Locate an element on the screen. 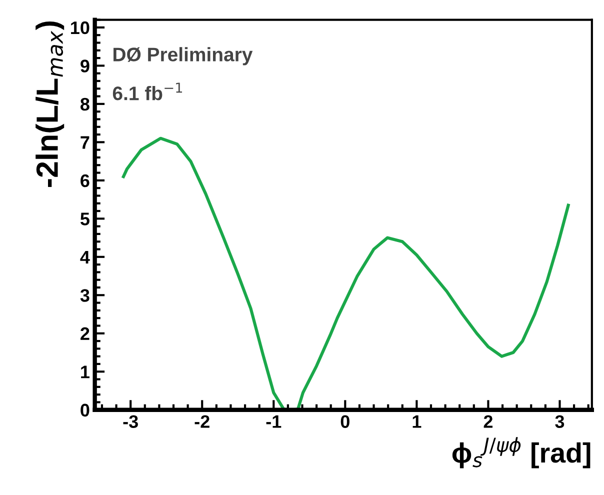  y-tick-label: 9 is located at coordinates (85, 66).